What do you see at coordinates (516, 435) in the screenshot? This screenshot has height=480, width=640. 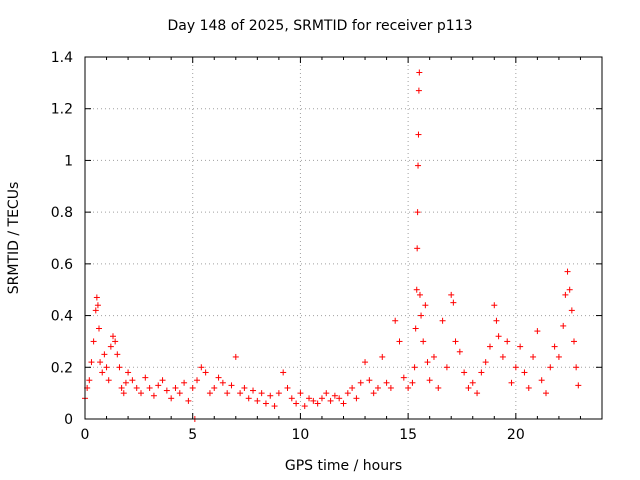 I see `x-tick-label: 20` at bounding box center [516, 435].